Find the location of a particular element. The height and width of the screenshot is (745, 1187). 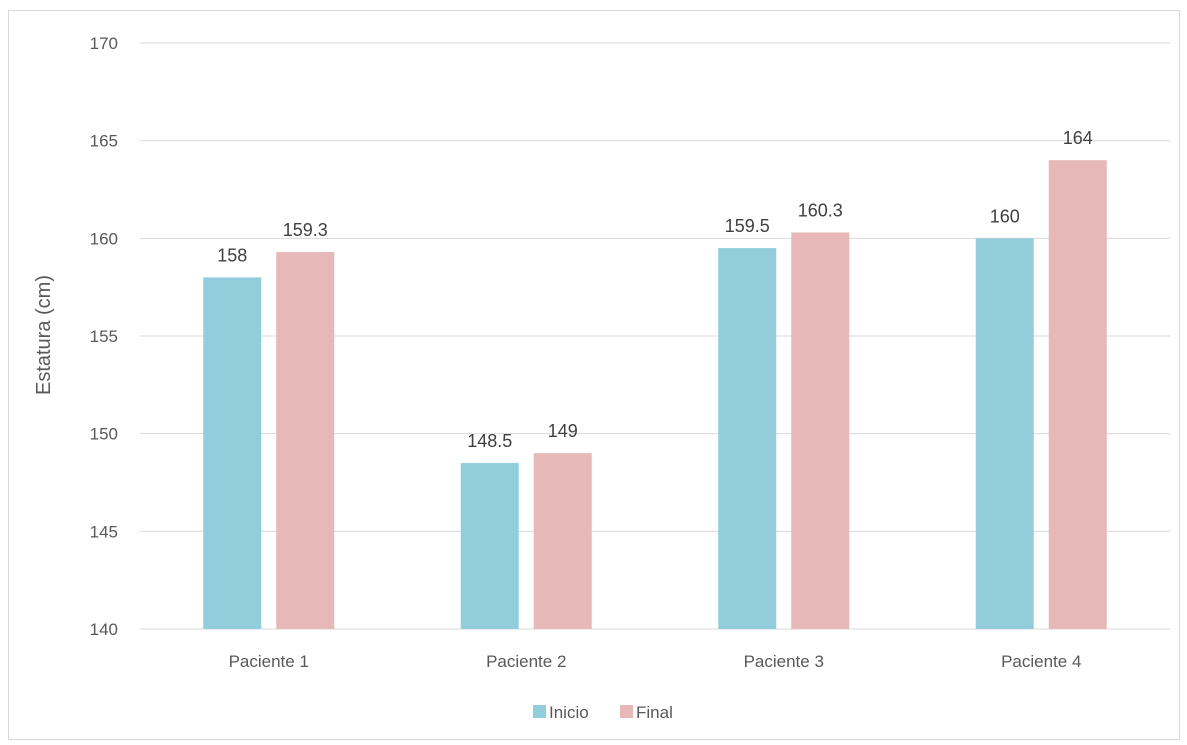

x-tick-label: Paciente 3 is located at coordinates (784, 661).